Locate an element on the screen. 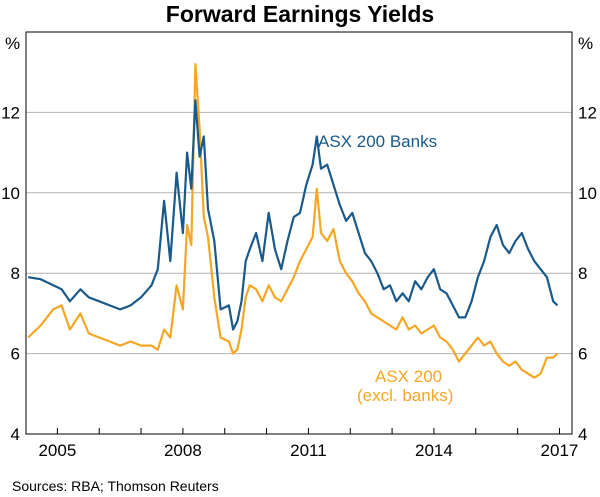 This screenshot has width=600, height=497. chart-title: Forward Earnings Yields is located at coordinates (300, 14).